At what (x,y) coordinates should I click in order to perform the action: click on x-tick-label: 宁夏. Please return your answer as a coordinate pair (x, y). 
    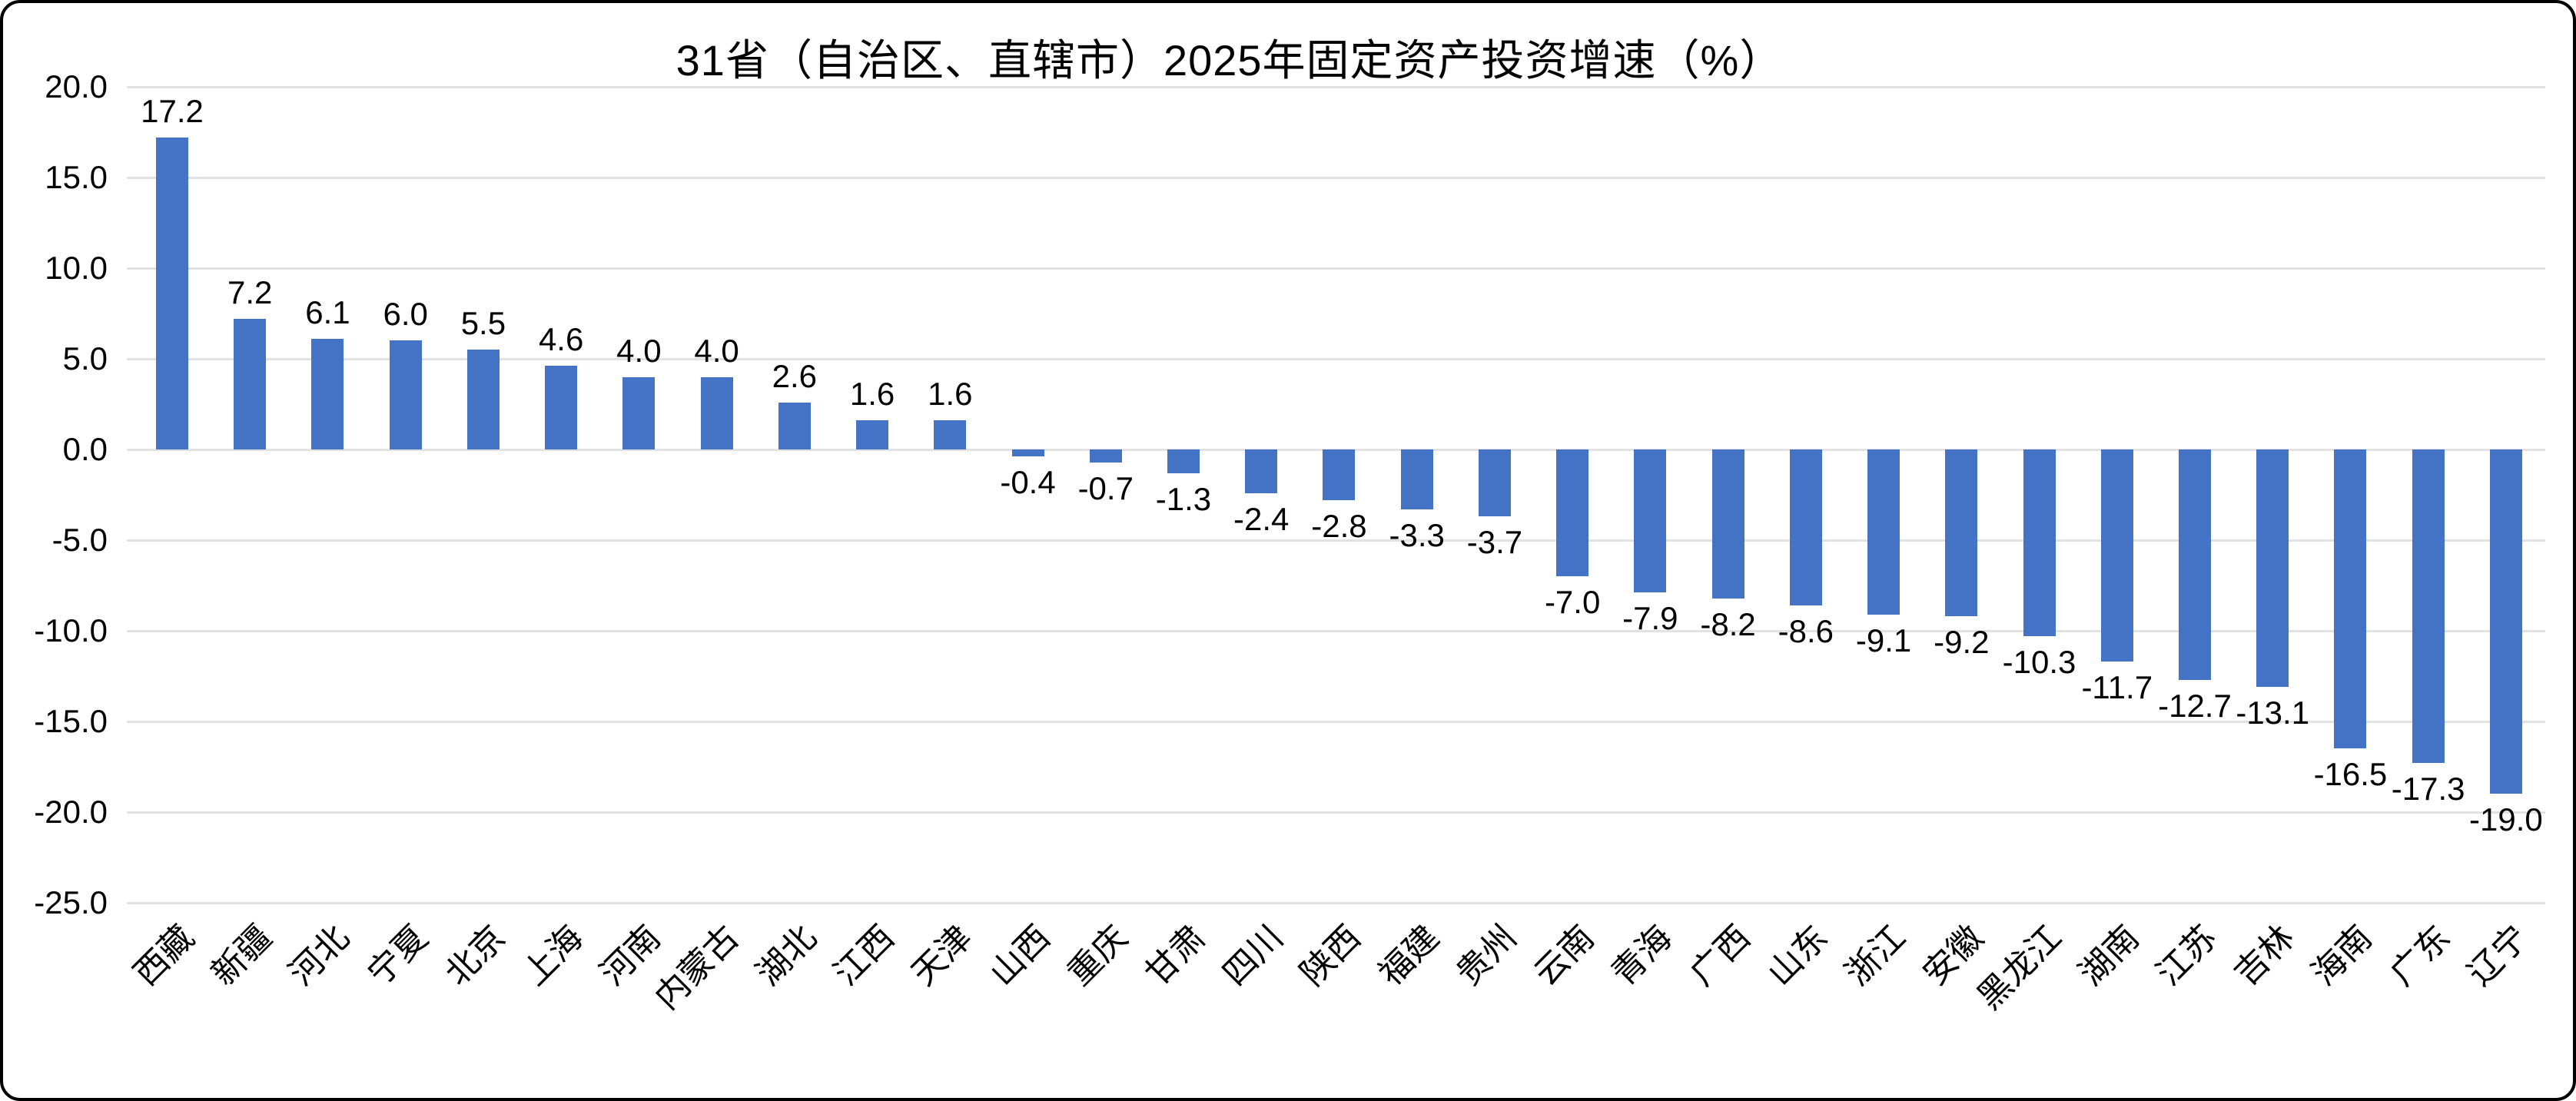
    Looking at the image, I should click on (397, 955).